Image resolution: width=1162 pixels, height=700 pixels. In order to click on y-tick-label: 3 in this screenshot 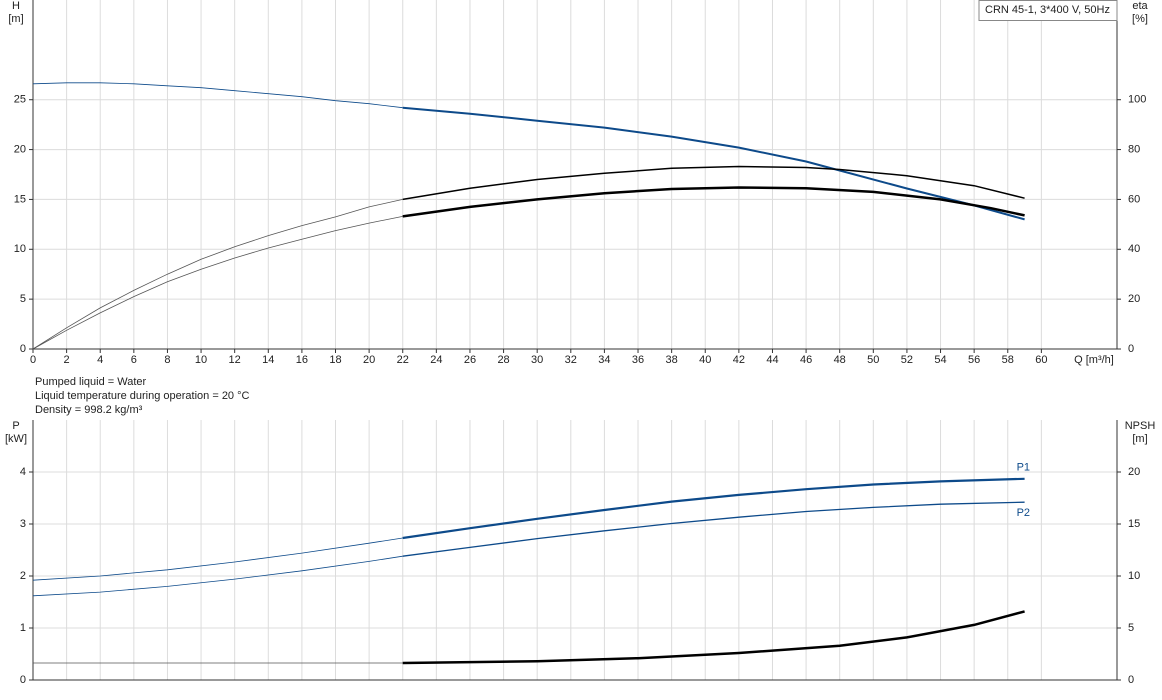, I will do `click(23, 524)`.